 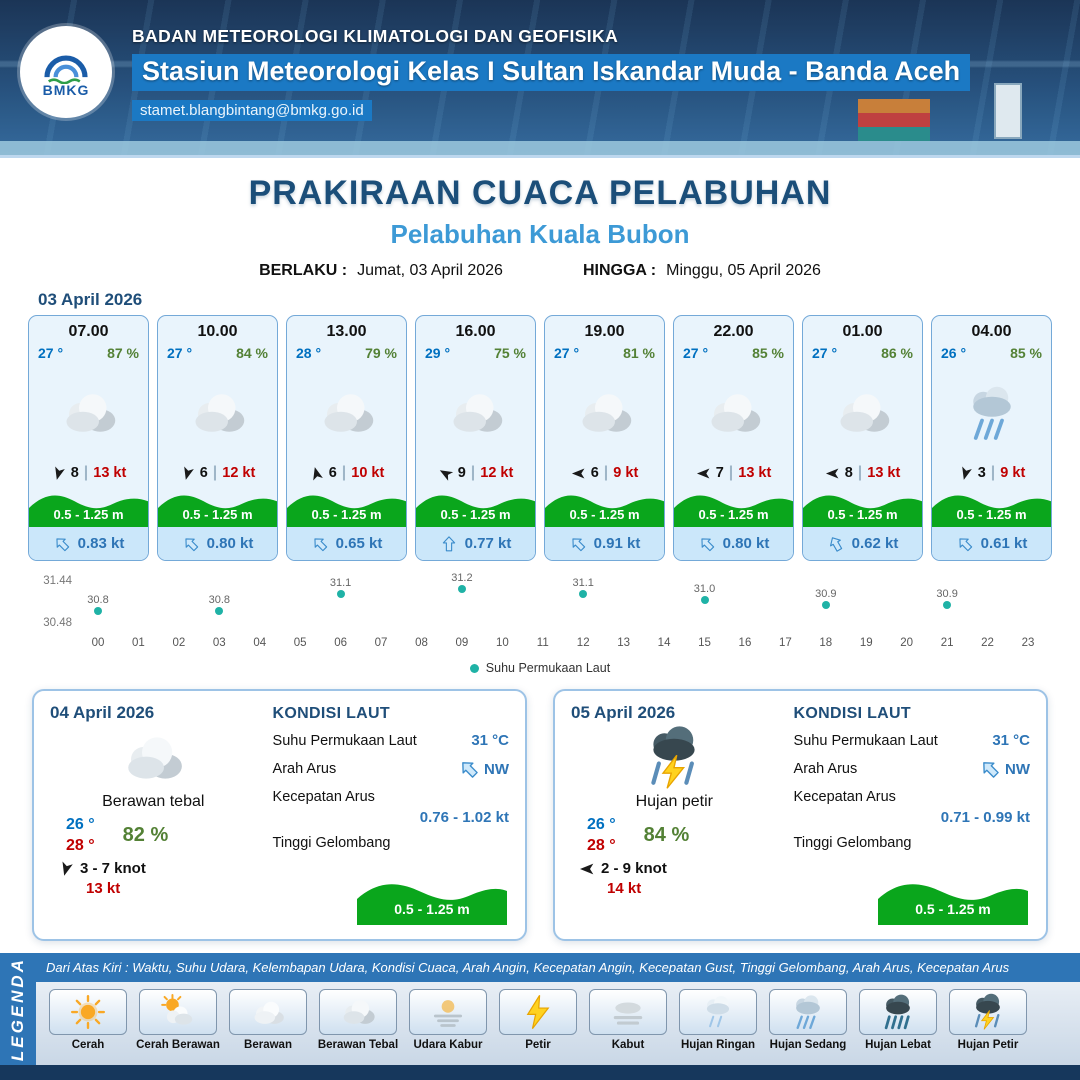 I want to click on gust-speed: 12 kt, so click(x=239, y=473).